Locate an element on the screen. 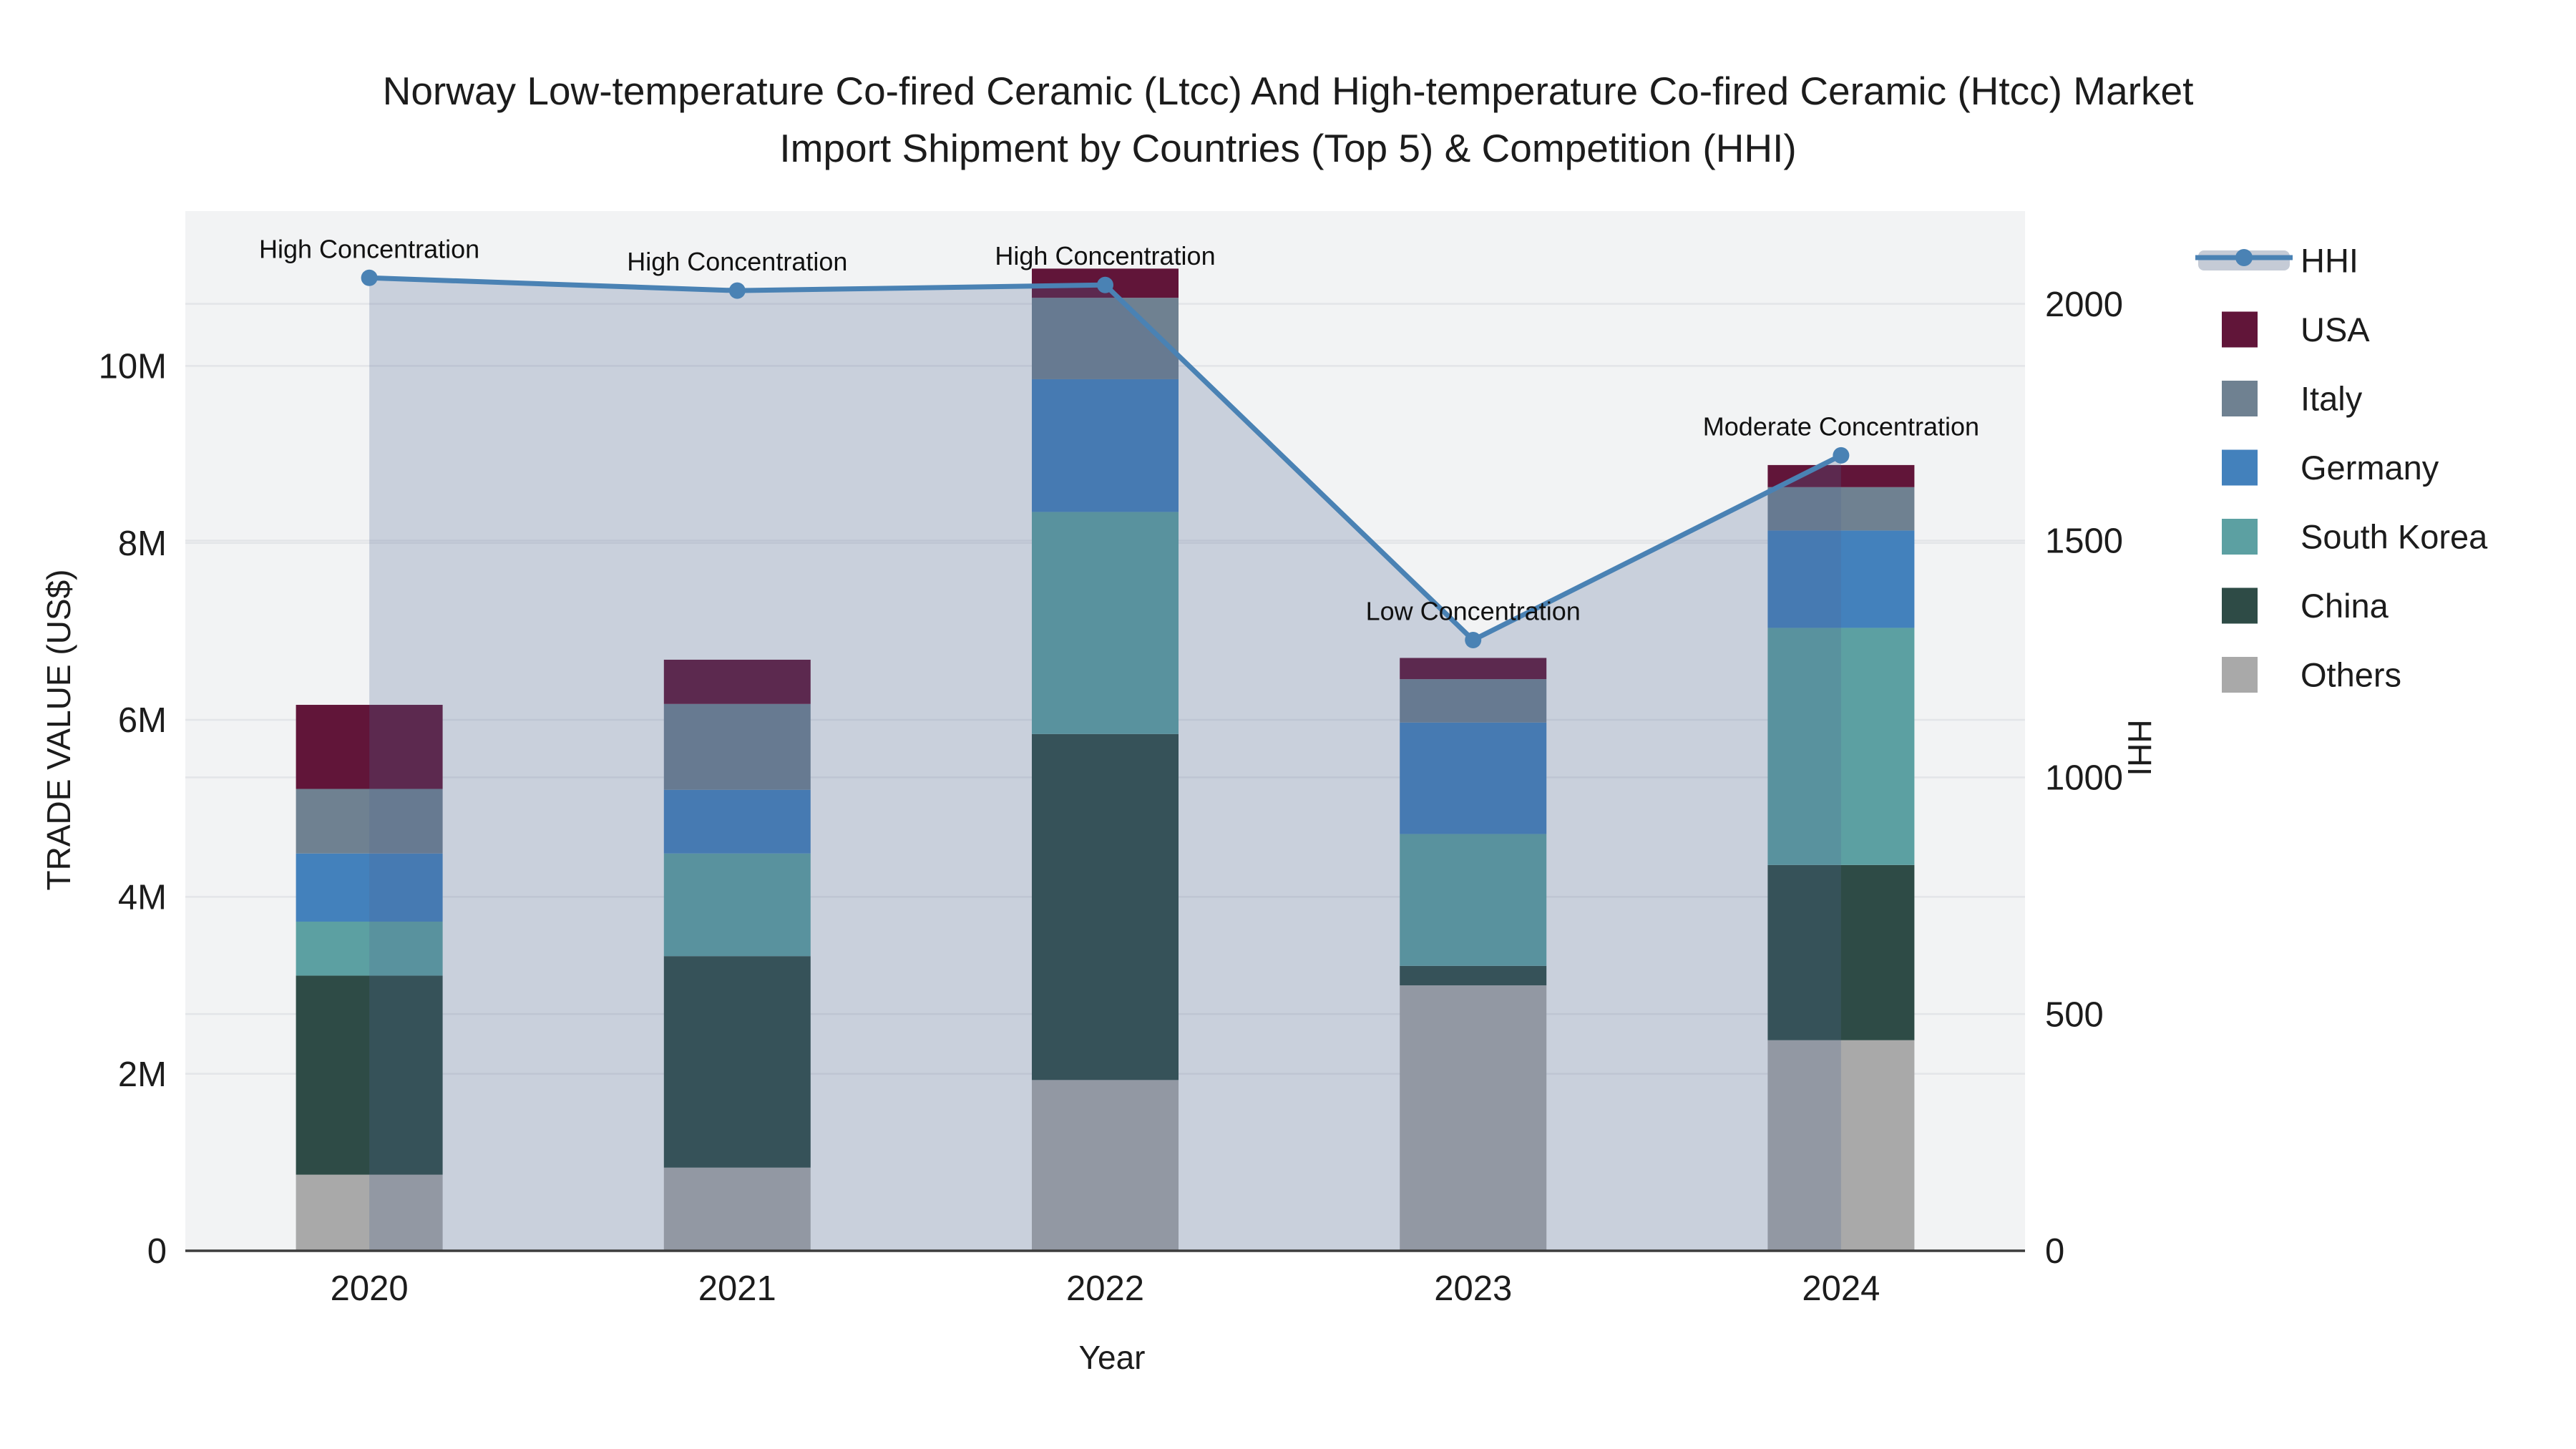 This screenshot has height=1449, width=2576. legend-item-china: China is located at coordinates (2305, 606).